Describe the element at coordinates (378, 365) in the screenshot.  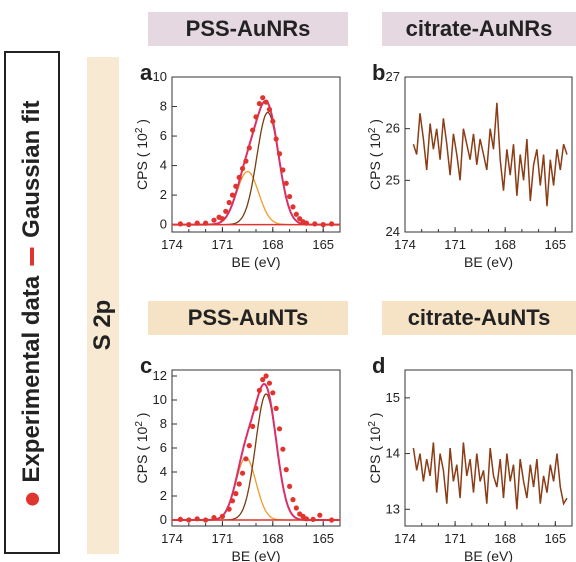
I see `panel-letter: d` at that location.